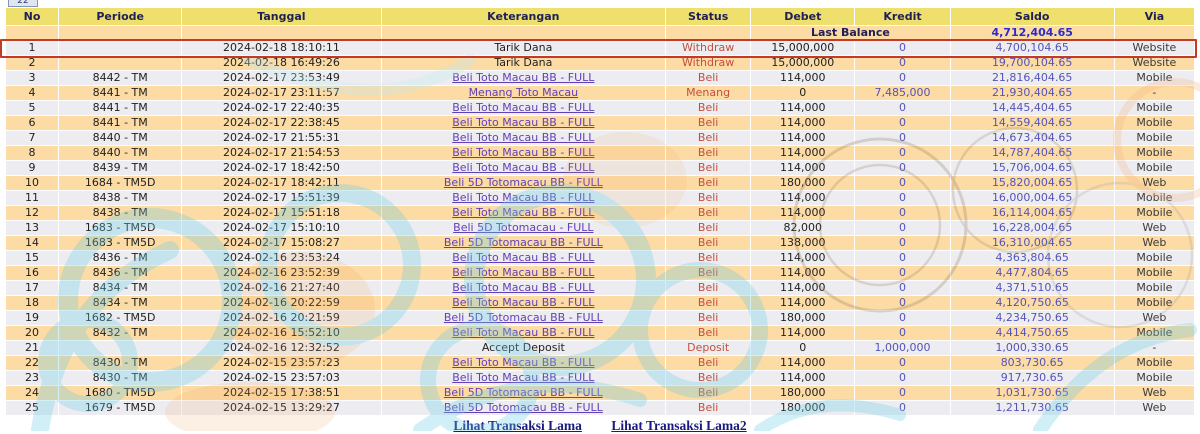 The height and width of the screenshot is (434, 1200). I want to click on cell-status: Withdraw, so click(708, 48).